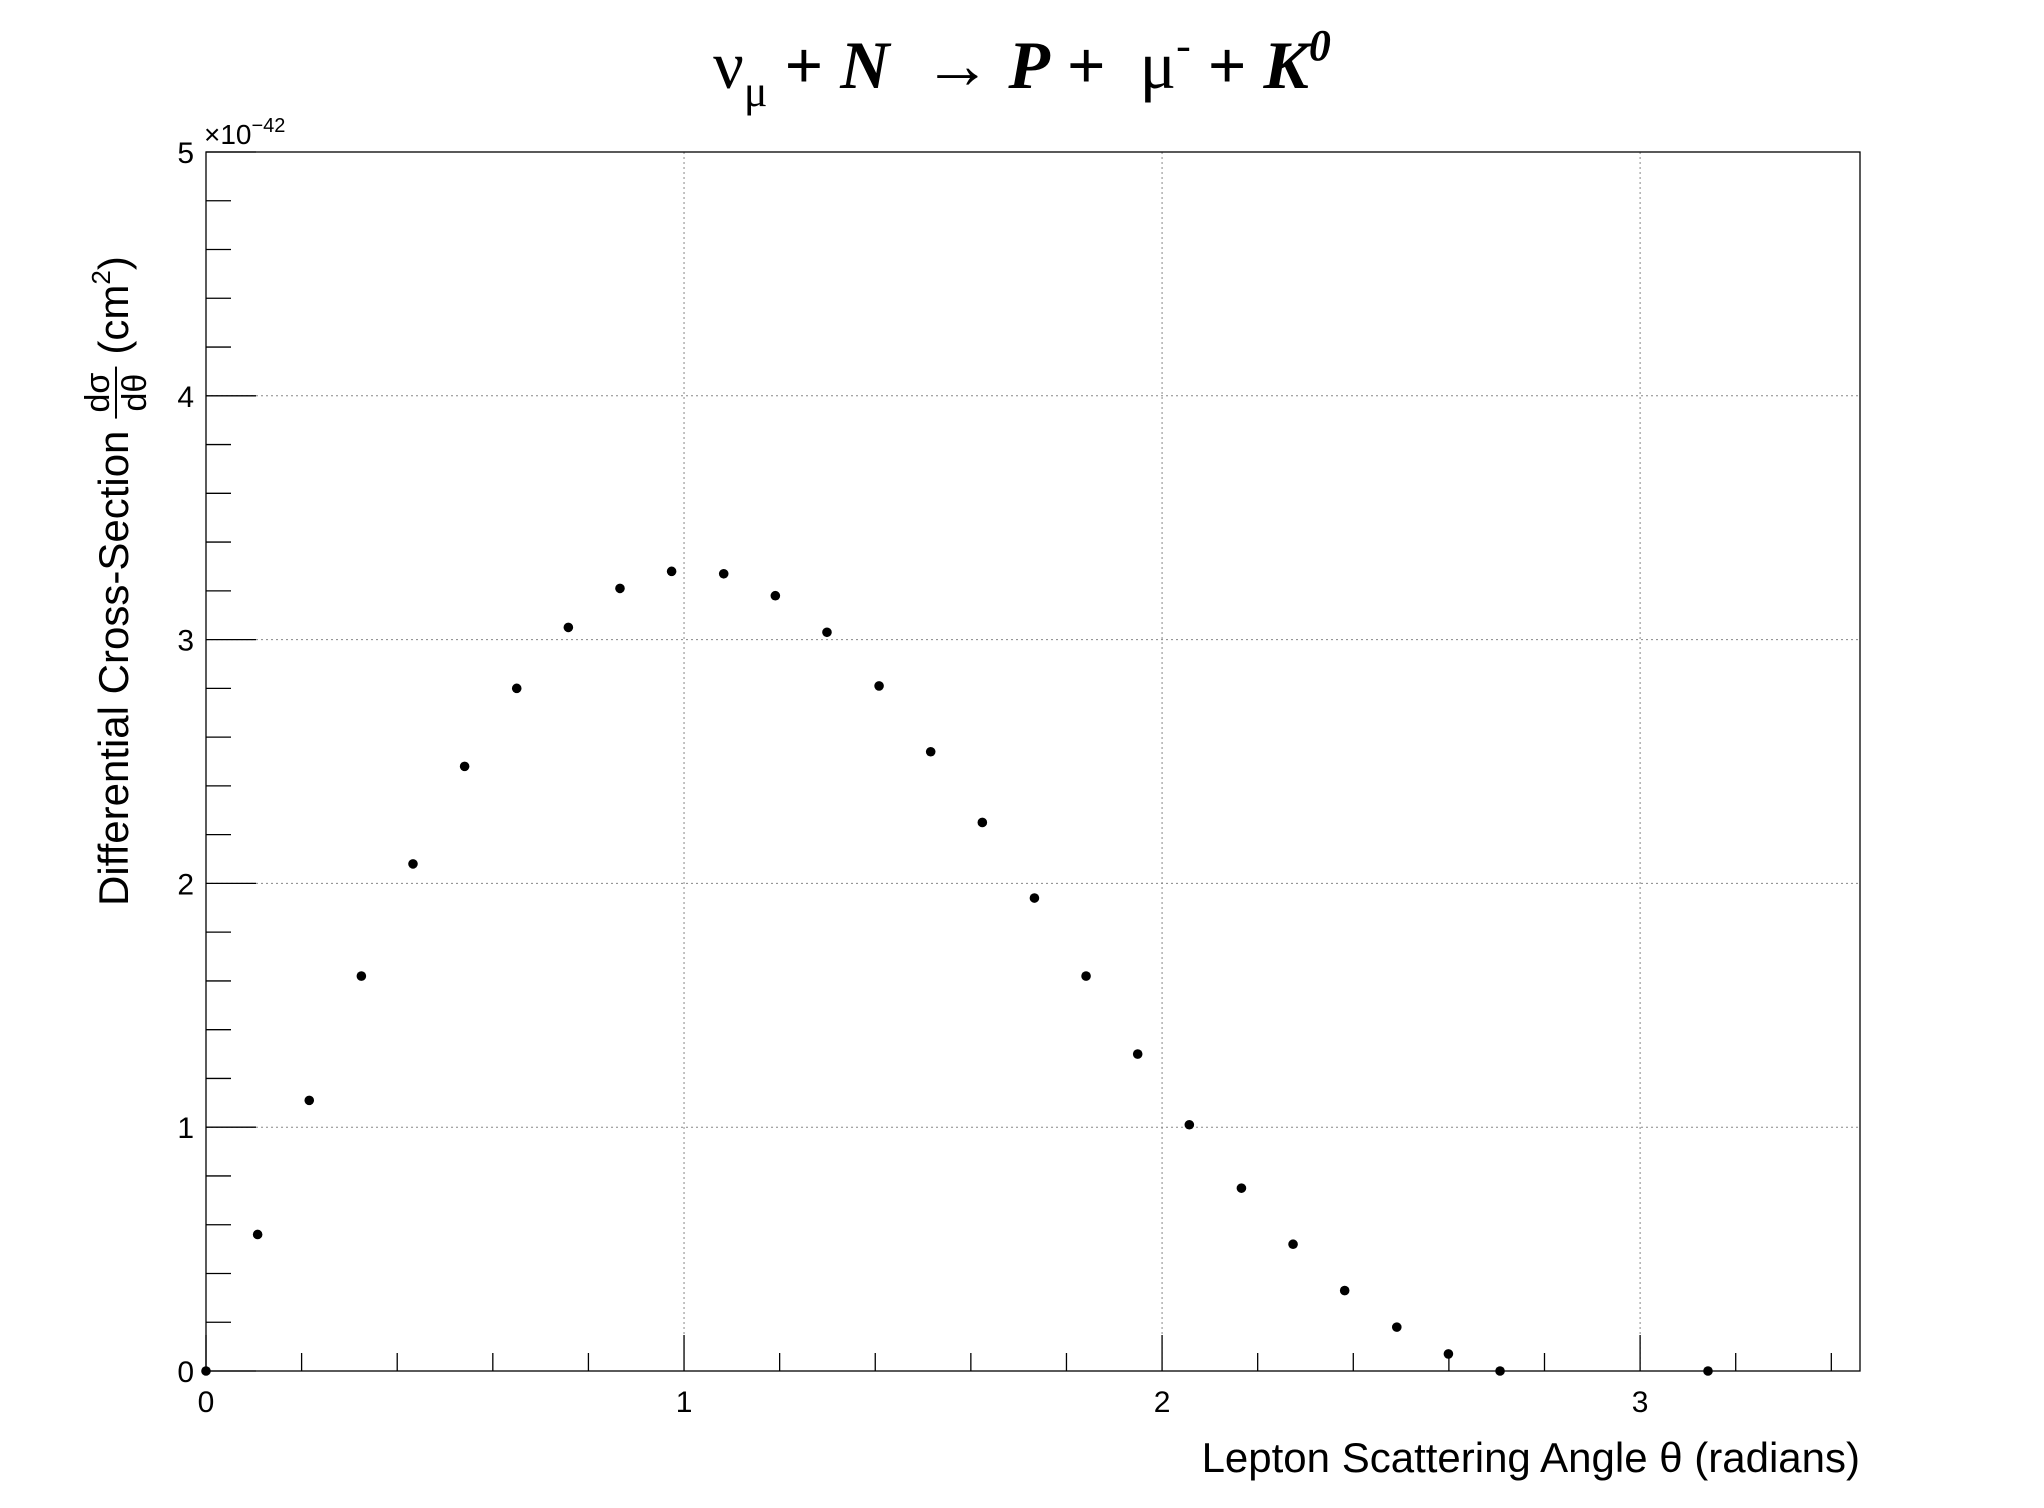 The height and width of the screenshot is (1508, 2044). What do you see at coordinates (1028, 65) in the screenshot?
I see `title-part: P` at bounding box center [1028, 65].